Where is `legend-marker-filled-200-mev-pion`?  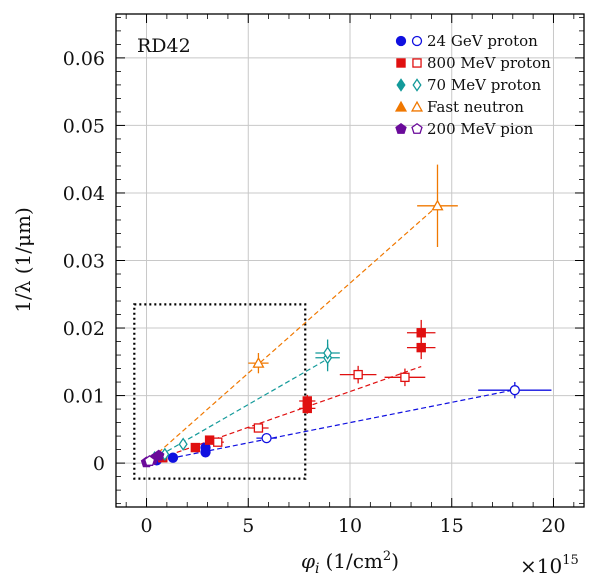 legend-marker-filled-200-mev-pion is located at coordinates (401, 128).